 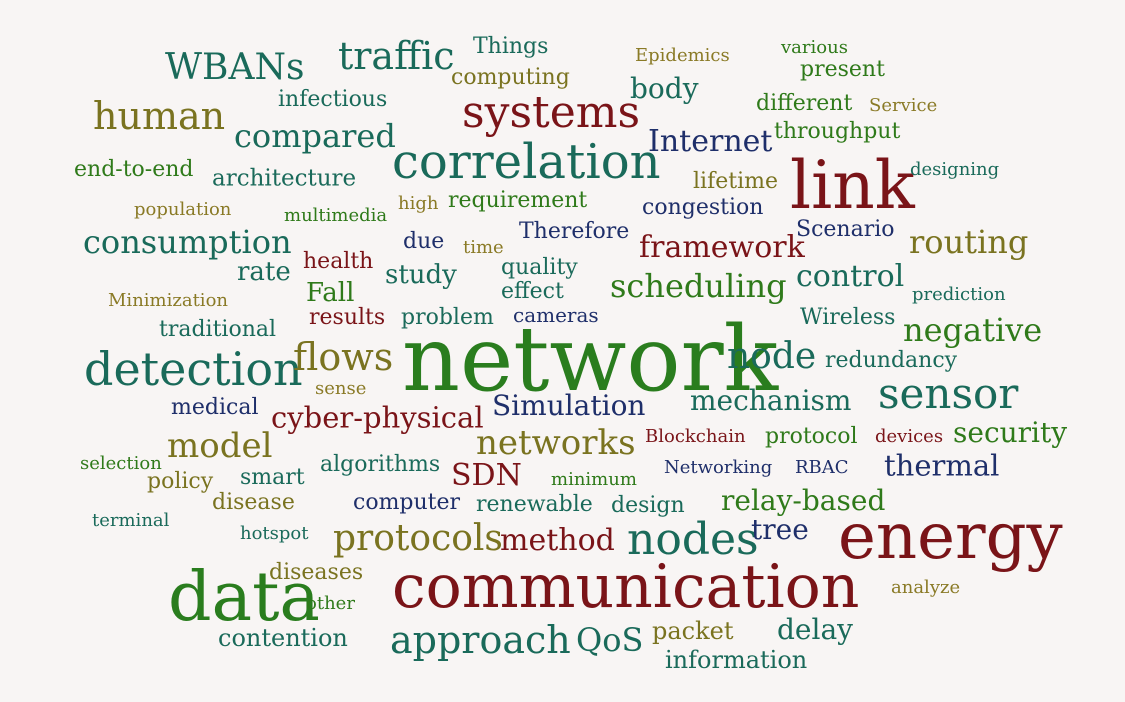 What do you see at coordinates (569, 405) in the screenshot?
I see `word-simulation: Simulation` at bounding box center [569, 405].